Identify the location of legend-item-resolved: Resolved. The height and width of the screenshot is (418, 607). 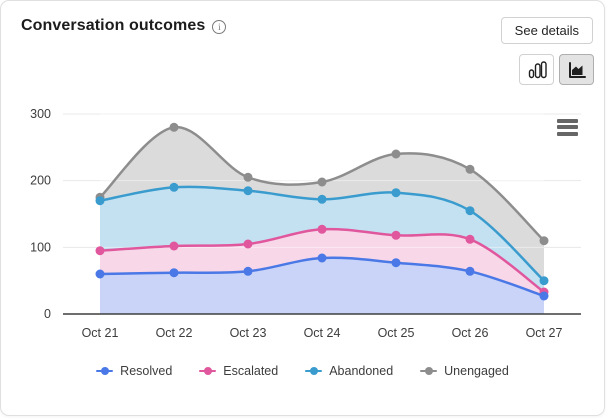
(134, 371).